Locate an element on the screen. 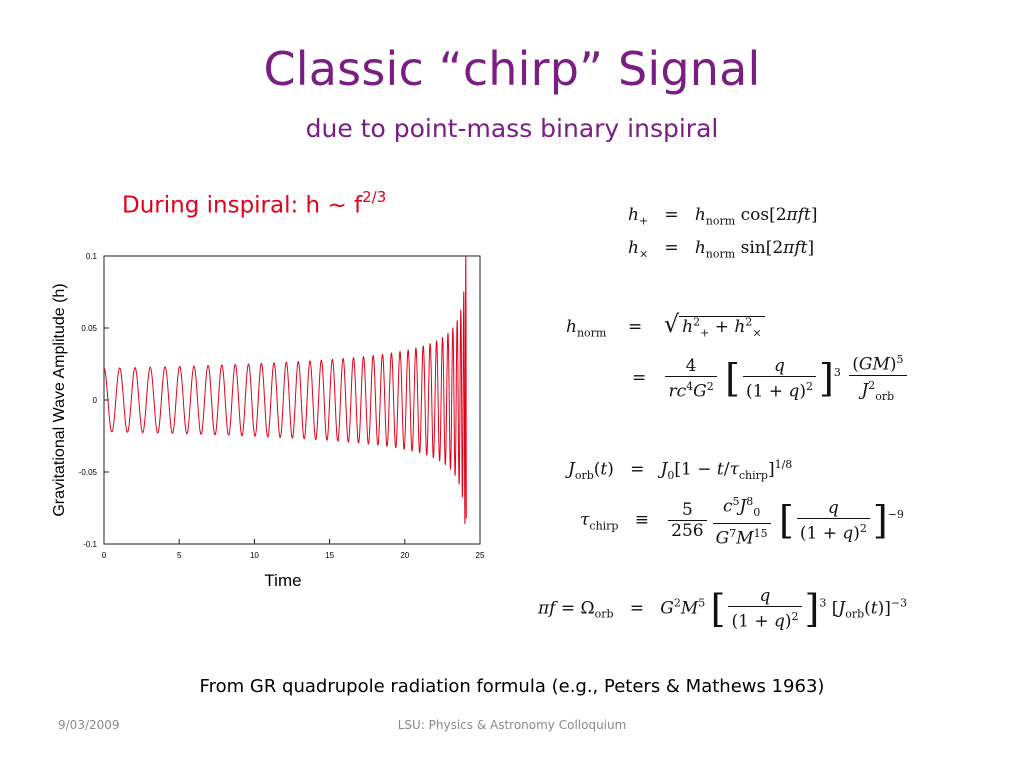 The width and height of the screenshot is (1024, 768). y-axis-label: Gravitational Wave Amplitude (h) is located at coordinates (59, 399).